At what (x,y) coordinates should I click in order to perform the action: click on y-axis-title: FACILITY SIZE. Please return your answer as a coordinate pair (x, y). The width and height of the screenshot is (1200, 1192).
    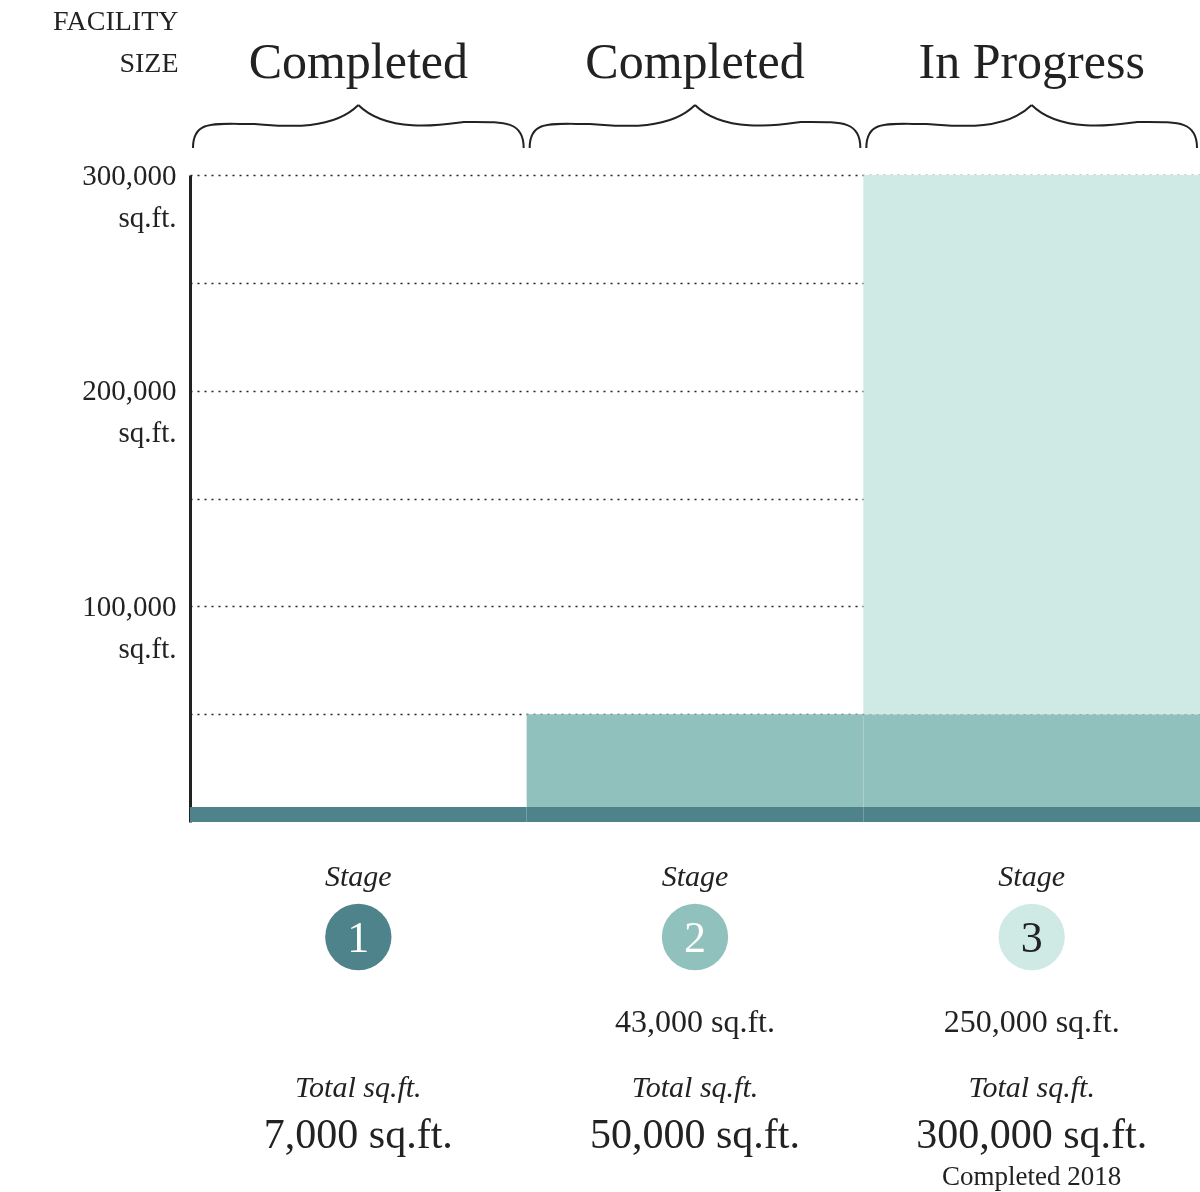
    Looking at the image, I should click on (116, 41).